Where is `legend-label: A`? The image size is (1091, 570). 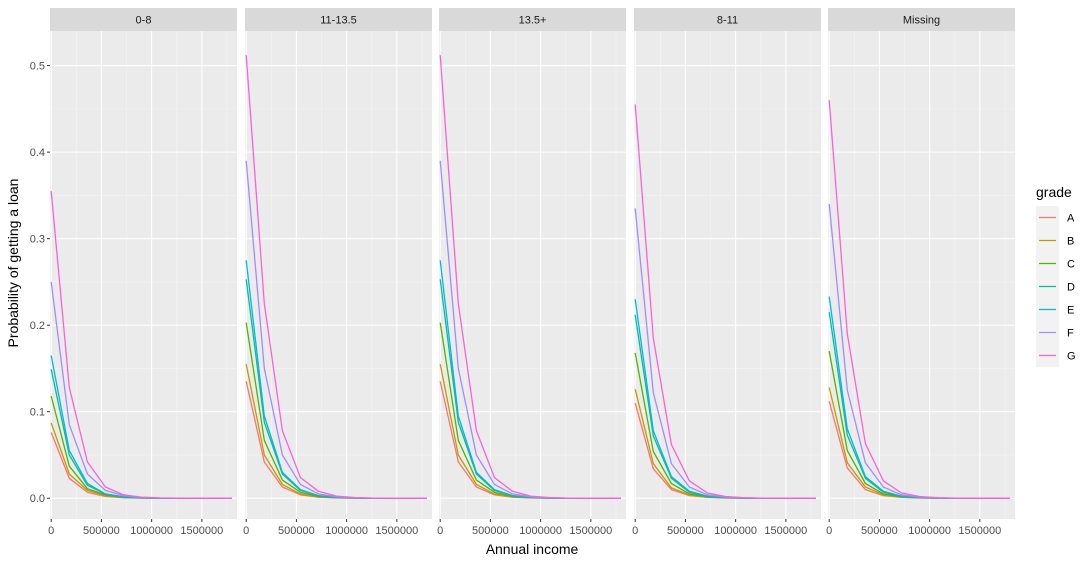 legend-label: A is located at coordinates (1071, 219).